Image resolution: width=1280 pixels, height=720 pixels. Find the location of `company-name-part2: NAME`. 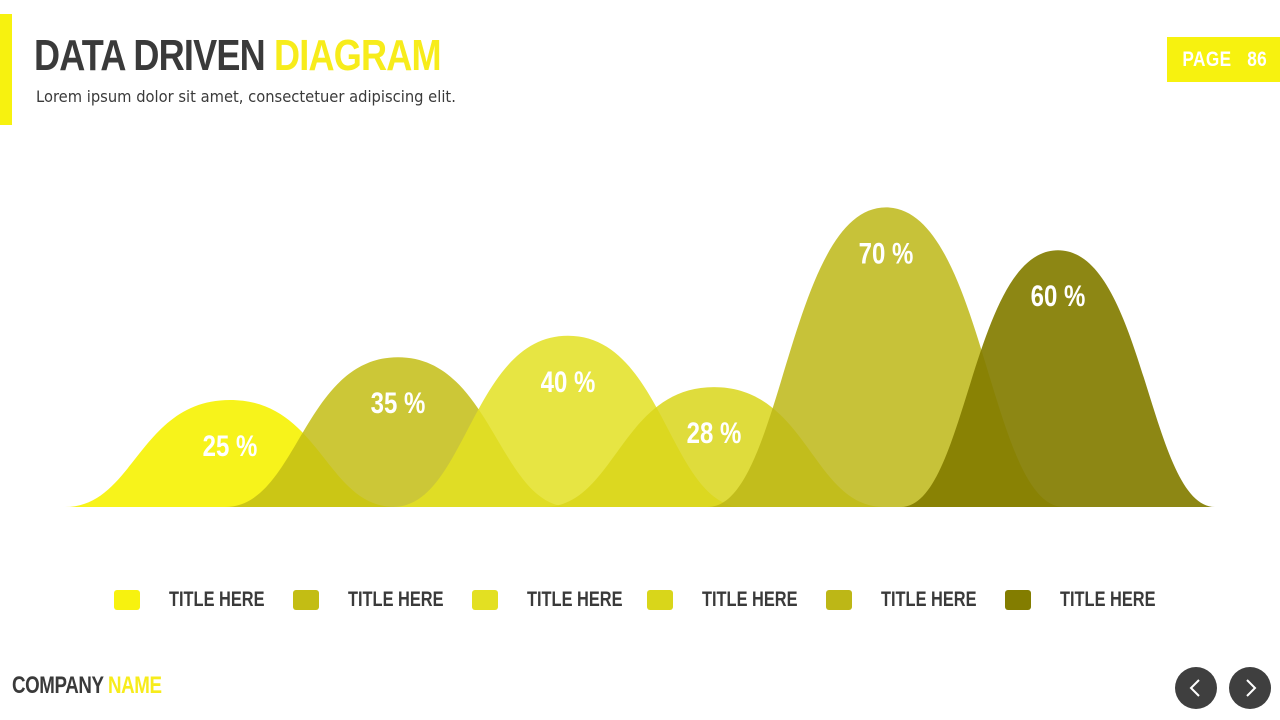

company-name-part2: NAME is located at coordinates (135, 685).